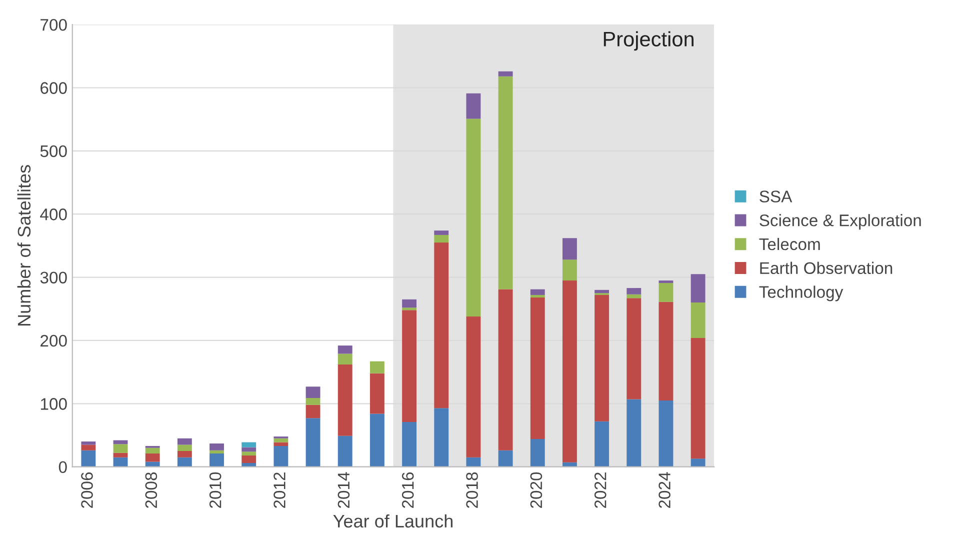  Describe the element at coordinates (408, 490) in the screenshot. I see `x-tick-label: 2016` at that location.